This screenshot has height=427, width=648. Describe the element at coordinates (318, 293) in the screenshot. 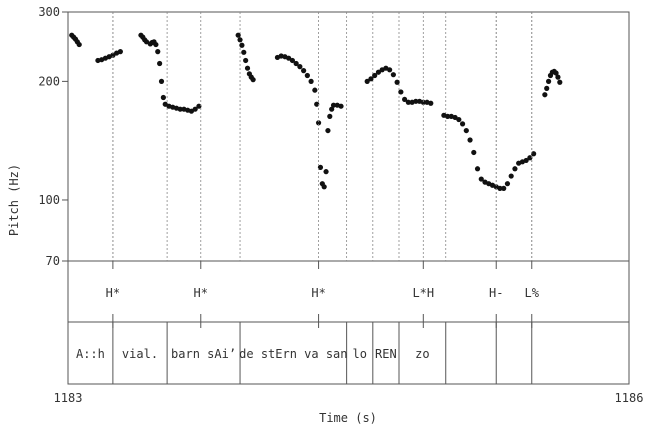

I see `tone-label-2: H*` at that location.